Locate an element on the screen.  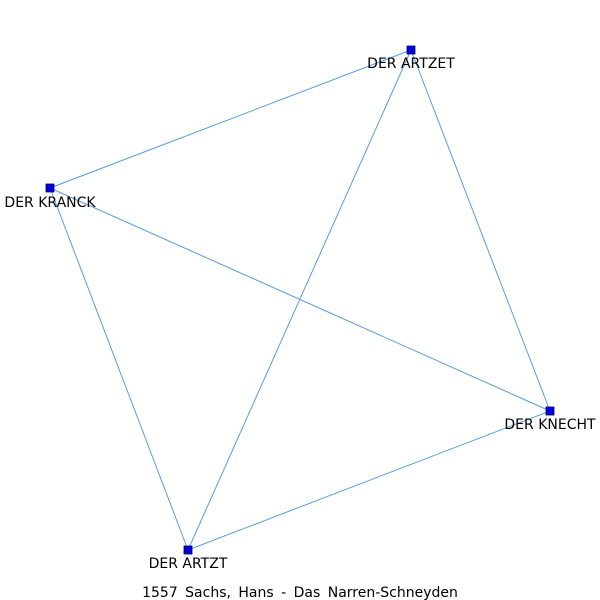
node-kranck is located at coordinates (50, 188).